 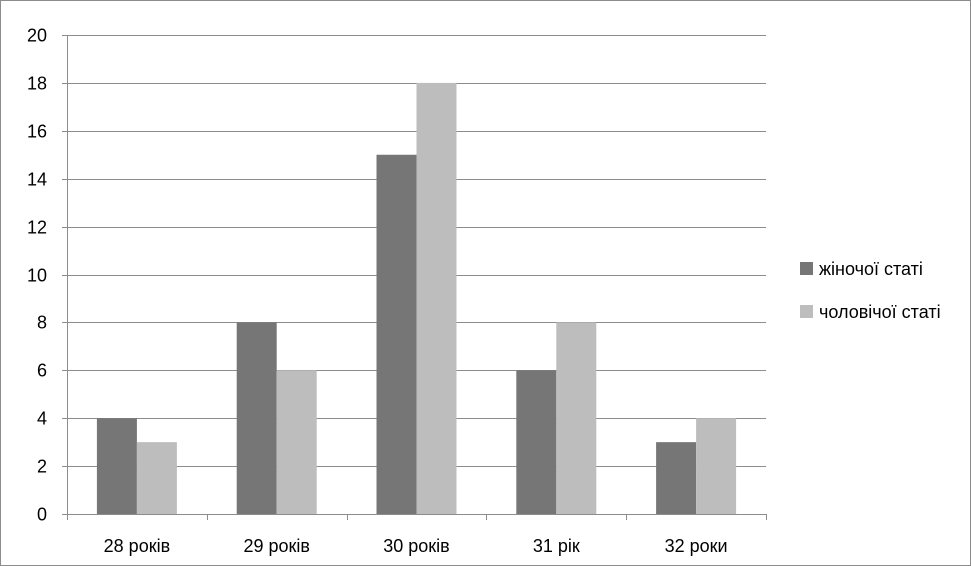 I want to click on y-tick-label: 8, so click(x=42, y=323).